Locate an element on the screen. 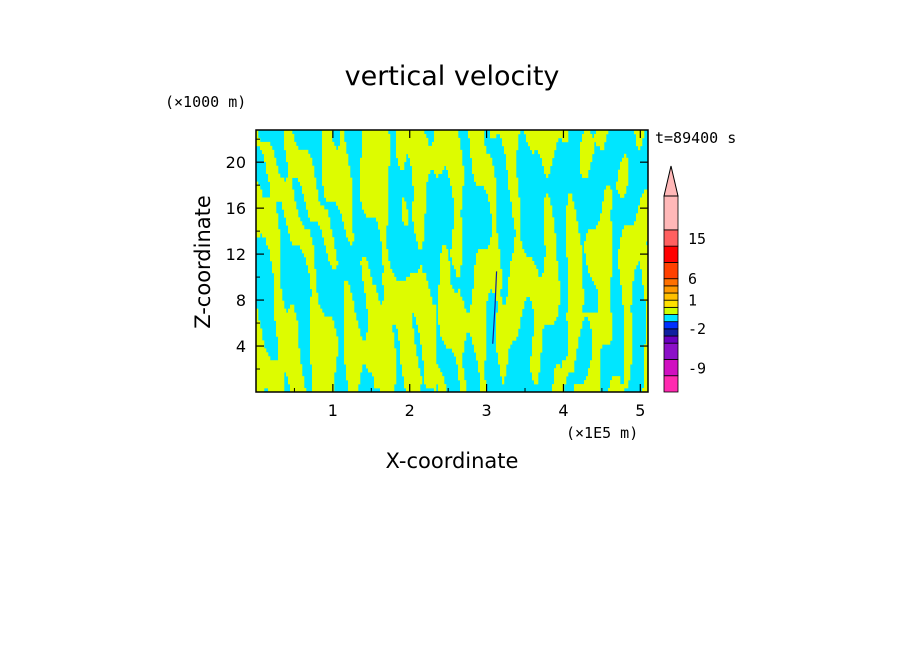 Image resolution: width=904 pixels, height=654 pixels. x-unit-label: (×1E5 m) is located at coordinates (602, 433).